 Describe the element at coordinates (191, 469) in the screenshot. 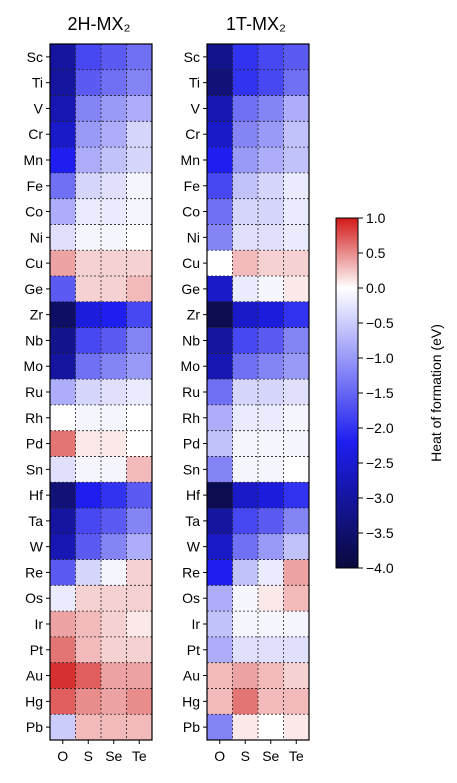

I see `row-label: Sn` at that location.